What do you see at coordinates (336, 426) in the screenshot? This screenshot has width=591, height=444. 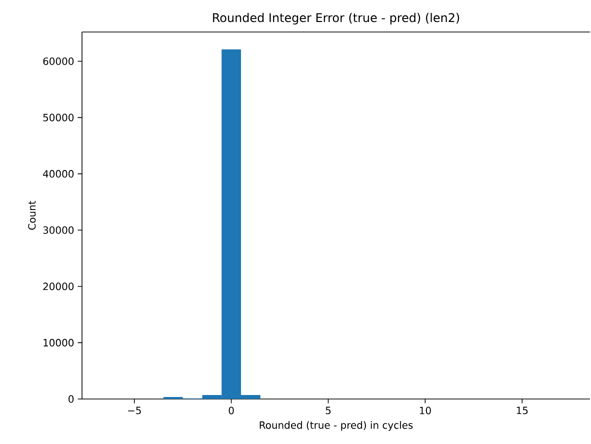 I see `x-axis-title: Rounded (true - pred) in cycles` at bounding box center [336, 426].